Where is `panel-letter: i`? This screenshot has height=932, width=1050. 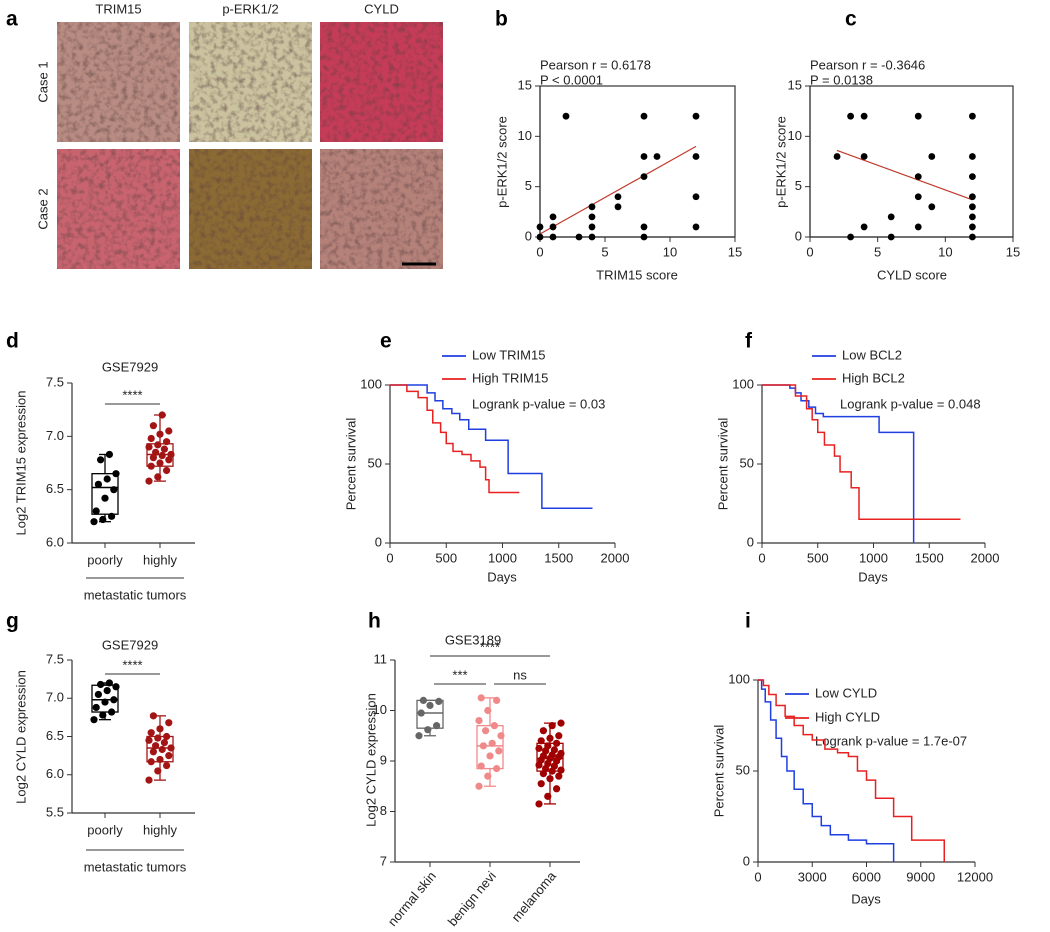 panel-letter: i is located at coordinates (748, 621).